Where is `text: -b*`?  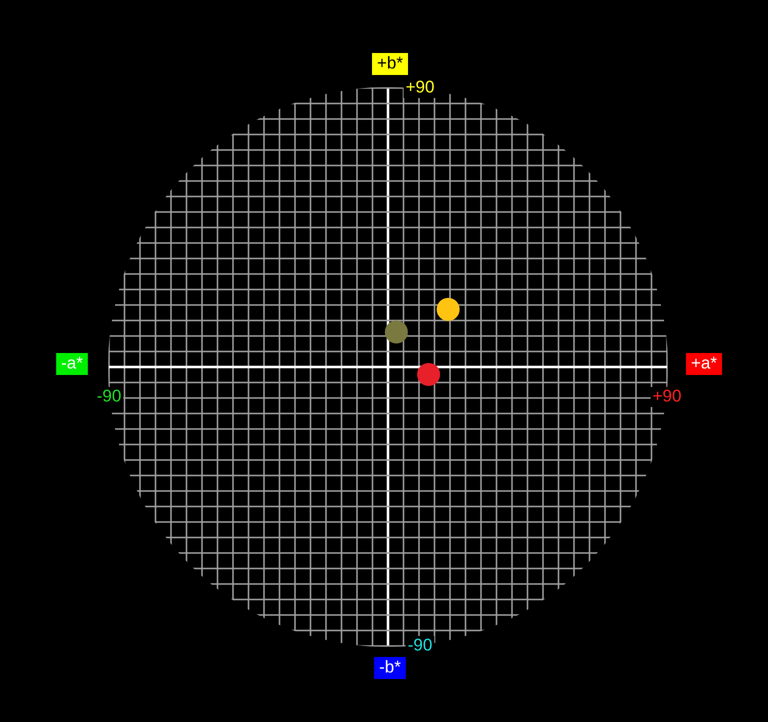
text: -b* is located at coordinates (390, 667).